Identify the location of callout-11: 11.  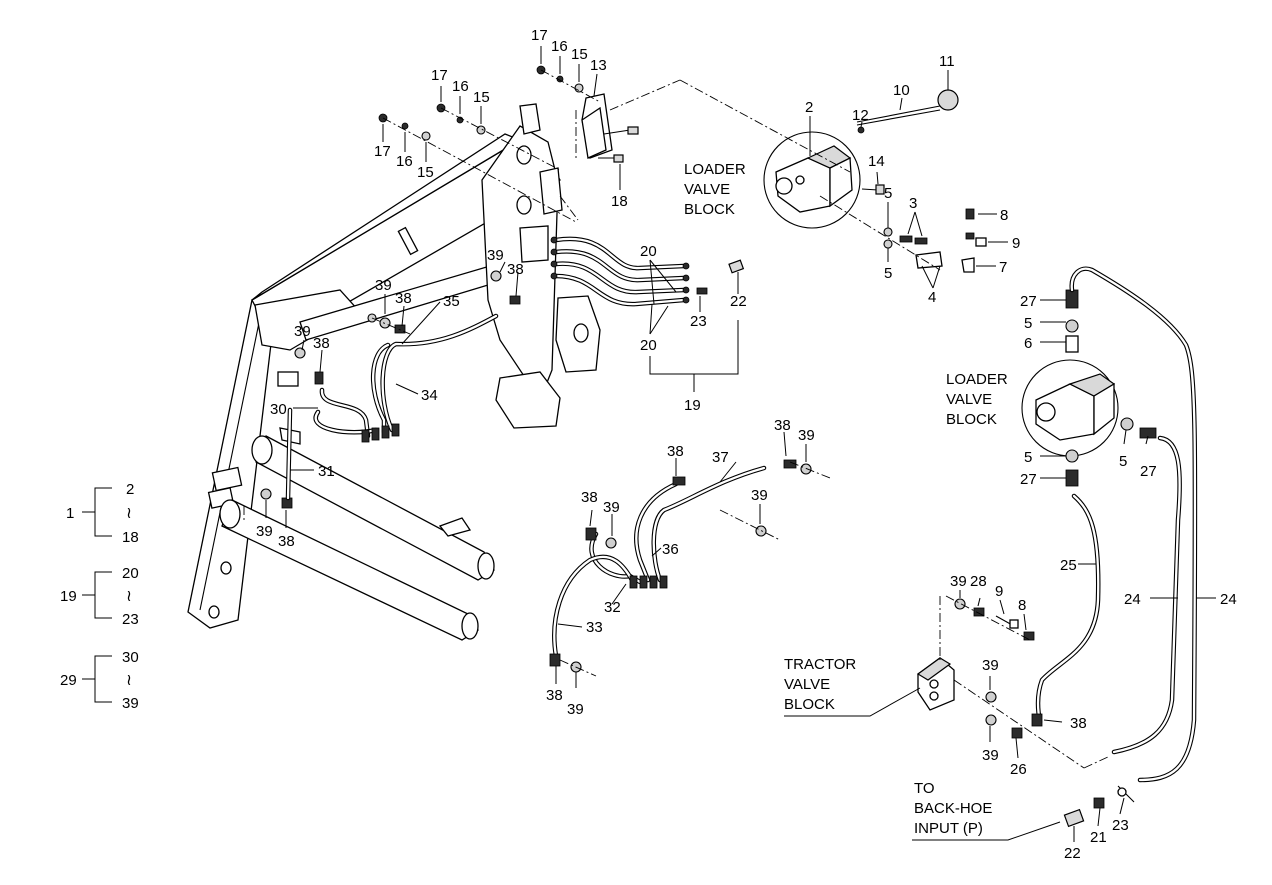
(947, 61).